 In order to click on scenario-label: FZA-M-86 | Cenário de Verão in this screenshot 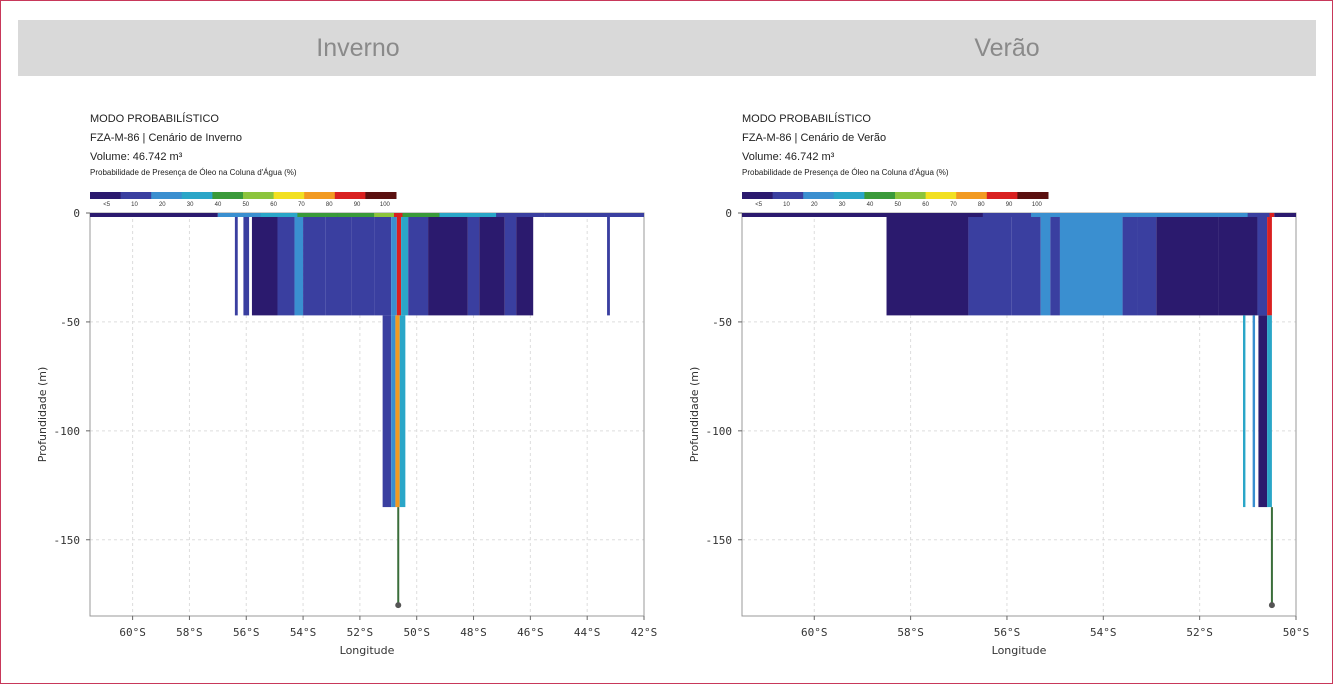, I will do `click(814, 138)`.